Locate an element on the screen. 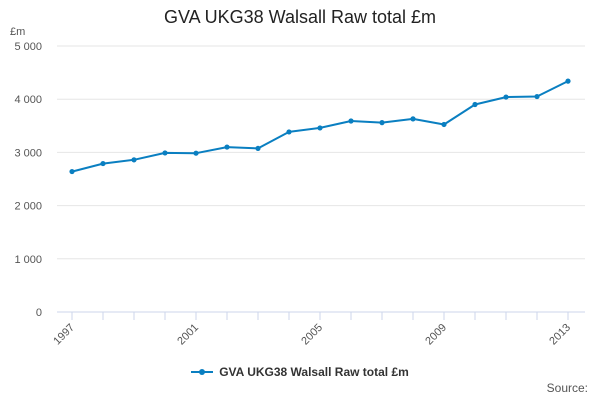 This screenshot has height=400, width=600. y-tick-label: 4 000 is located at coordinates (28, 100).